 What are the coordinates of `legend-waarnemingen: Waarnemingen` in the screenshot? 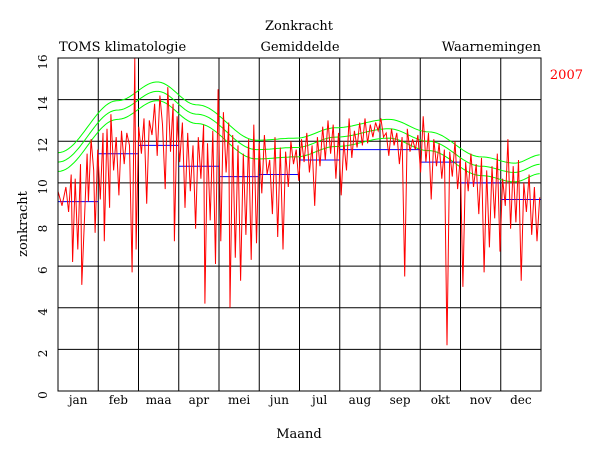 It's located at (492, 47).